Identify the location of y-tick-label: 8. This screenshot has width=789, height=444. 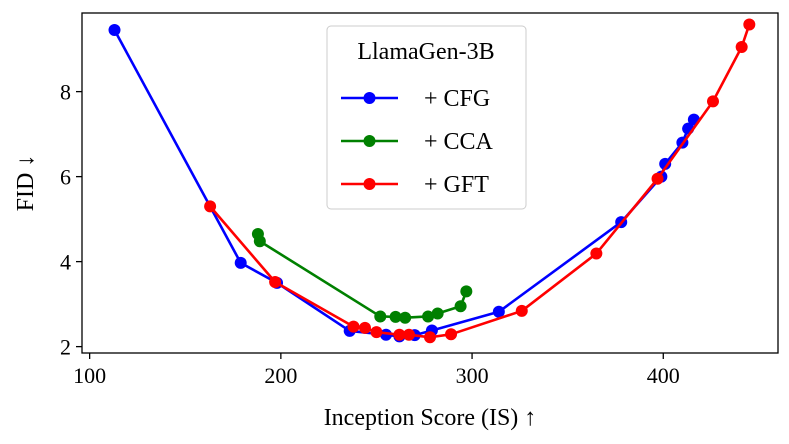
(65, 92).